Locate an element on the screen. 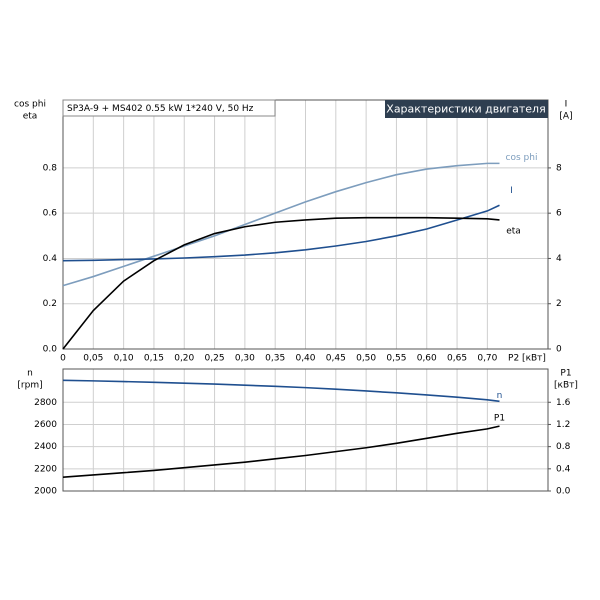 This screenshot has height=600, width=600. y2-axis-label: [кВт] is located at coordinates (566, 386).